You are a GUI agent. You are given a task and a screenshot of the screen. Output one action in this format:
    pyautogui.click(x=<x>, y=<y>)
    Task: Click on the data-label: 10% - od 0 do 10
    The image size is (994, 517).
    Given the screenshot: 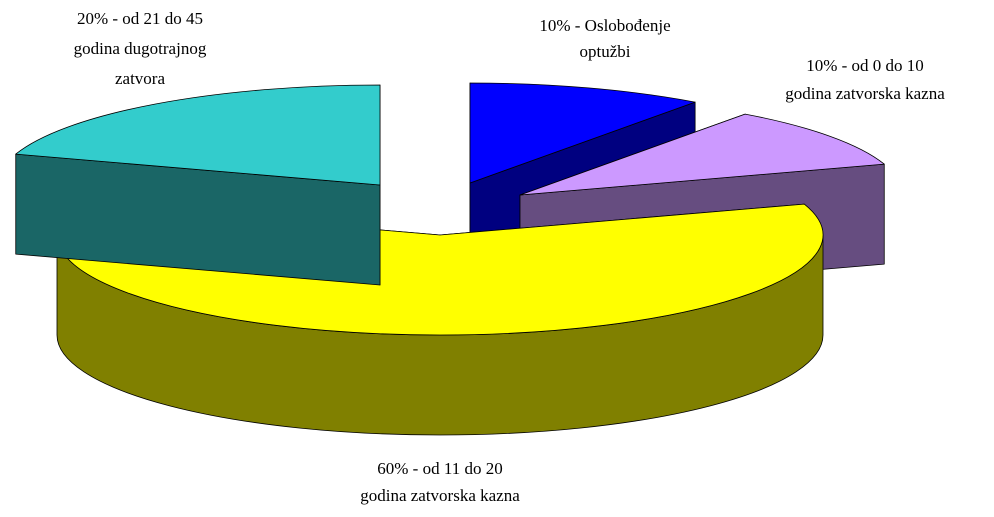 What is the action you would take?
    pyautogui.click(x=865, y=65)
    